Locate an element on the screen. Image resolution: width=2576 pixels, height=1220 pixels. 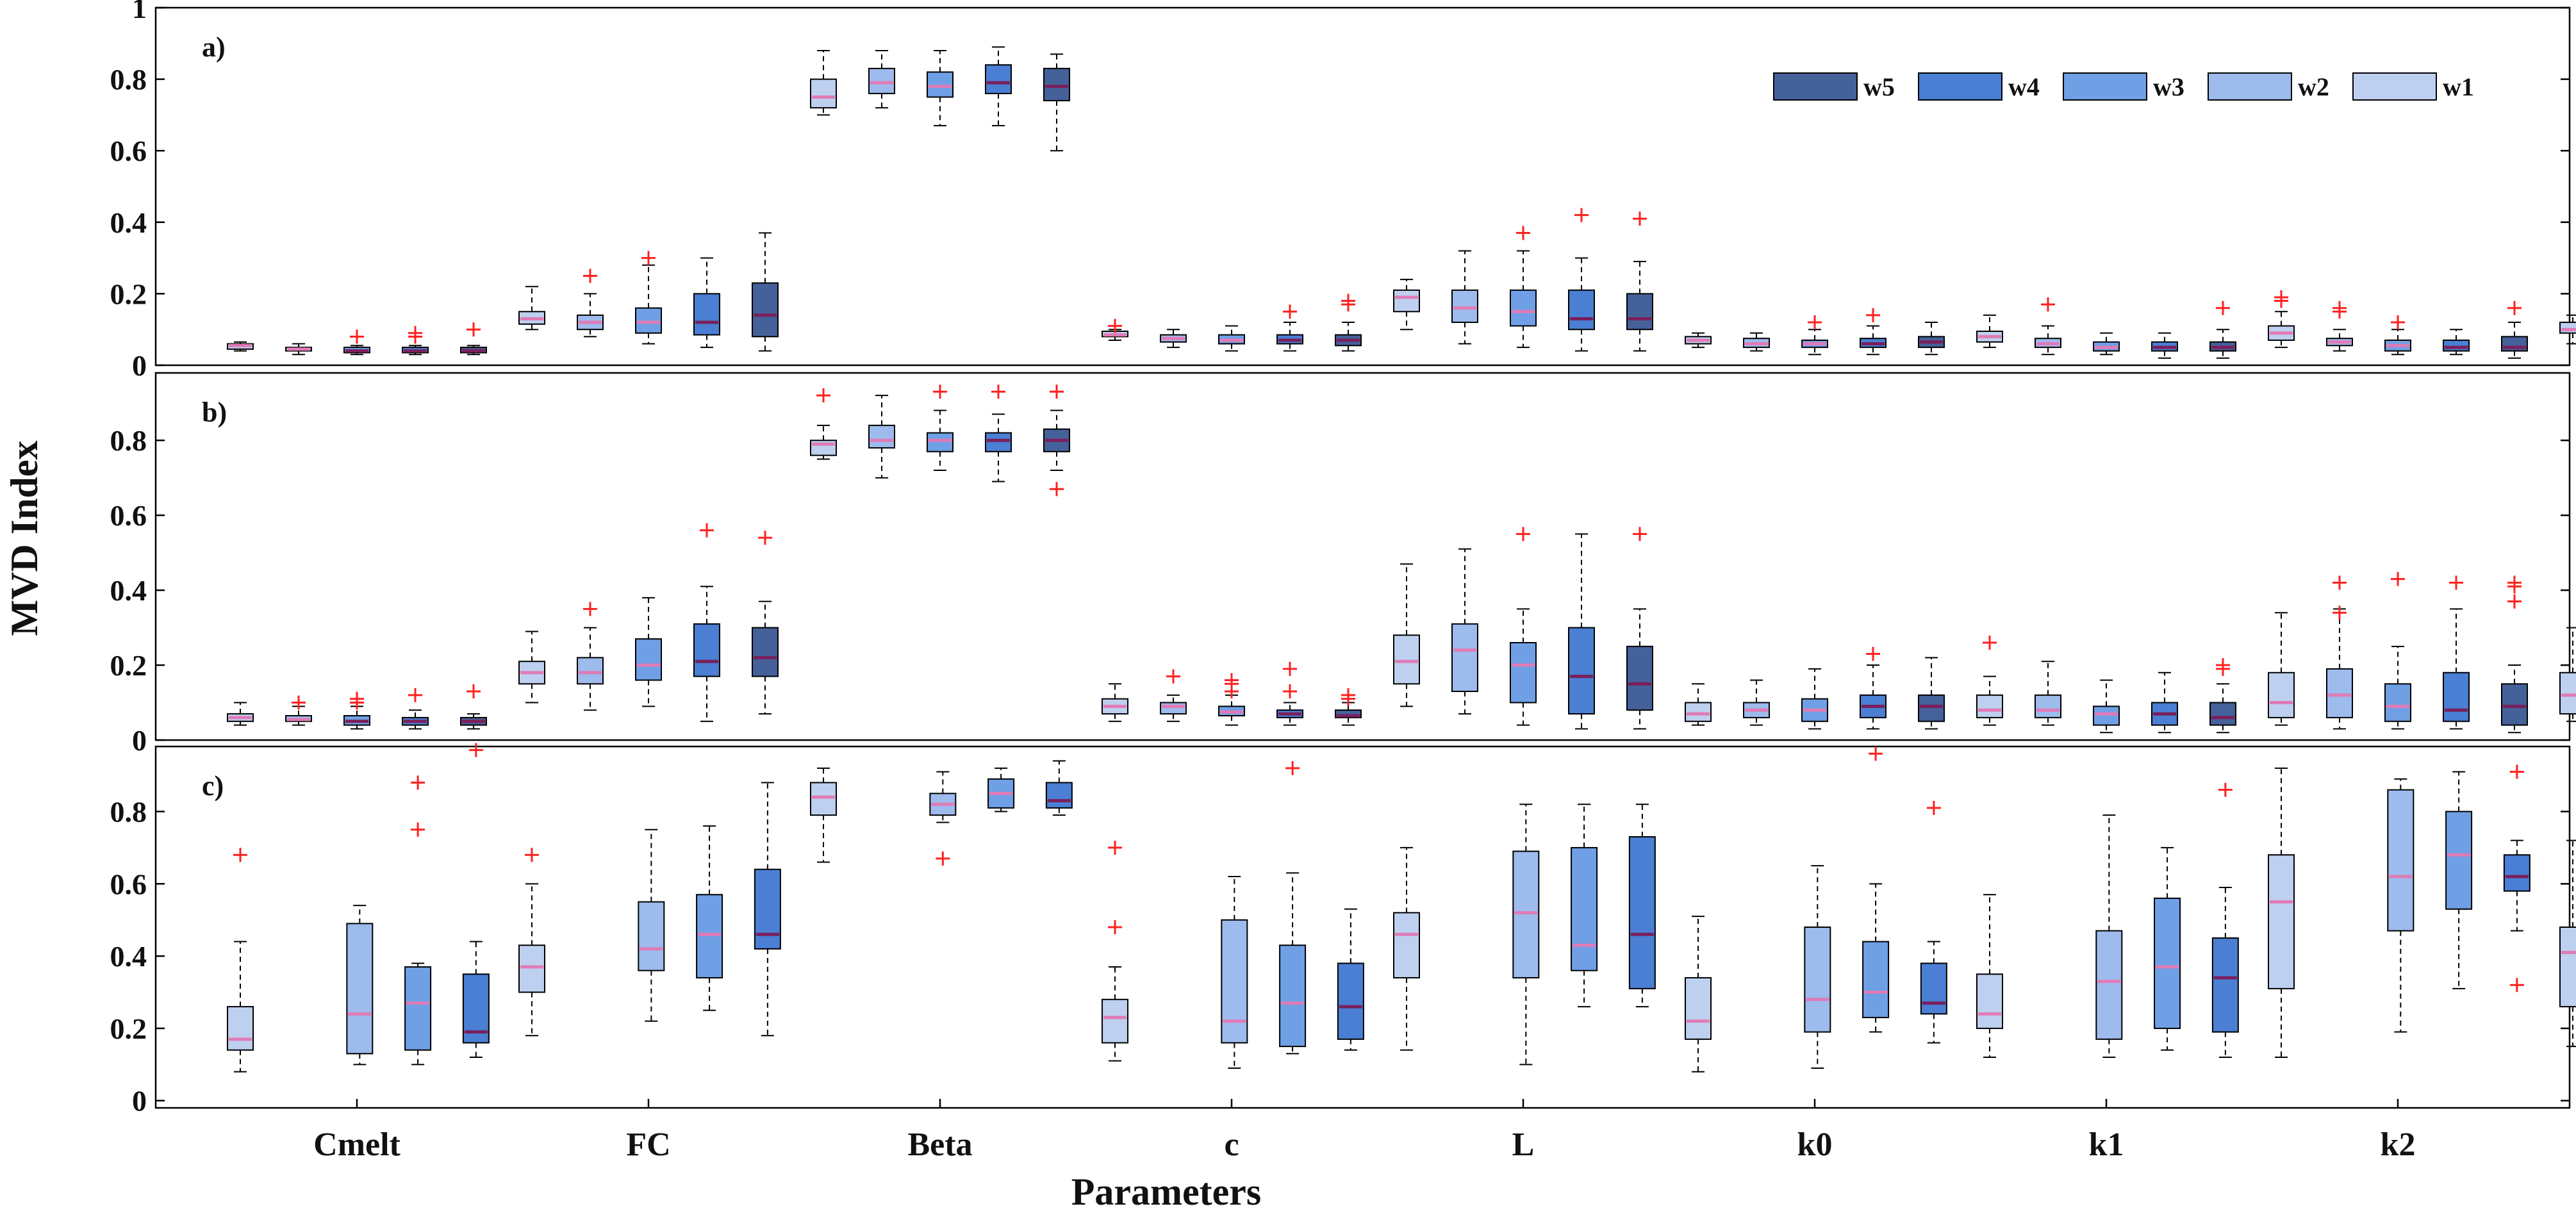
box-w3-Cmelt is located at coordinates (356, 342).